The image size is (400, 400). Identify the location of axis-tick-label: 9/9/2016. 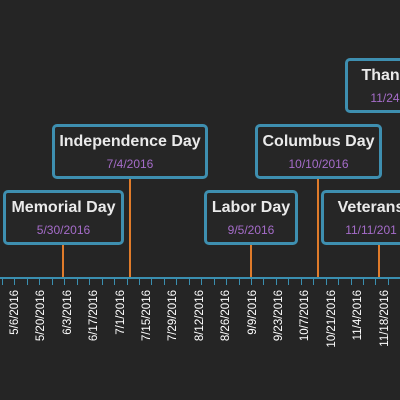
(252, 312).